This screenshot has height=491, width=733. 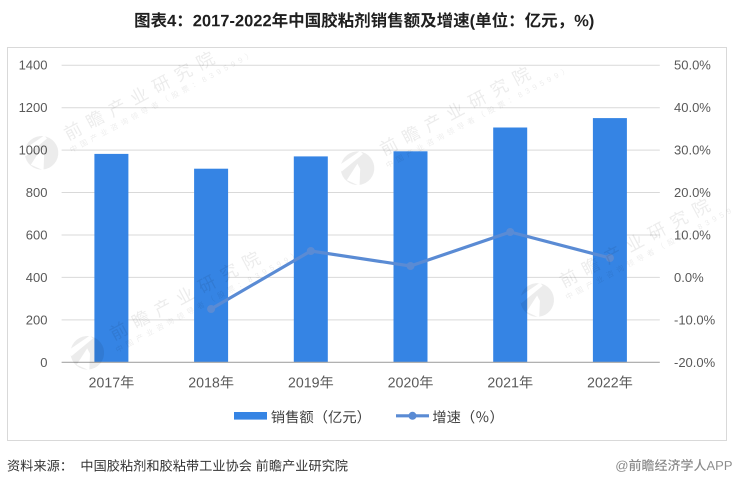 What do you see at coordinates (37, 192) in the screenshot?
I see `svg-text: 800` at bounding box center [37, 192].